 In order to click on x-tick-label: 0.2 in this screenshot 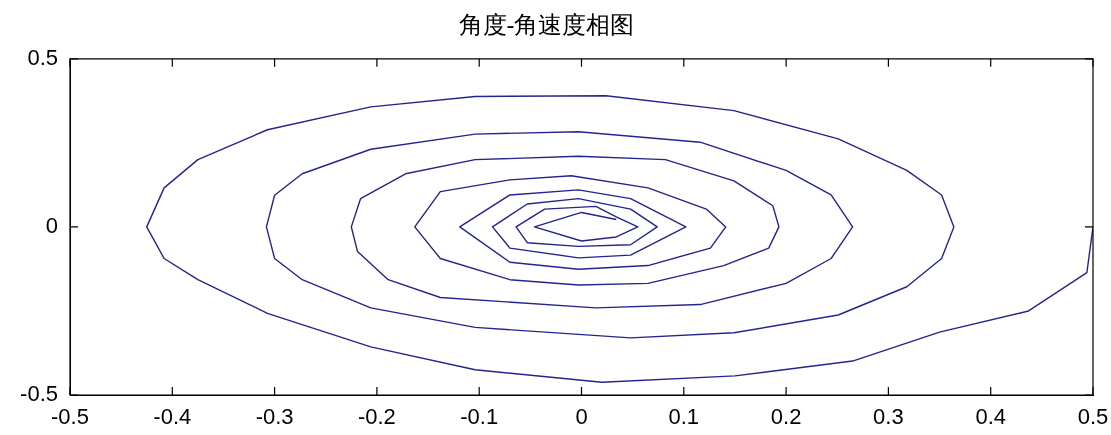, I will do `click(786, 417)`.